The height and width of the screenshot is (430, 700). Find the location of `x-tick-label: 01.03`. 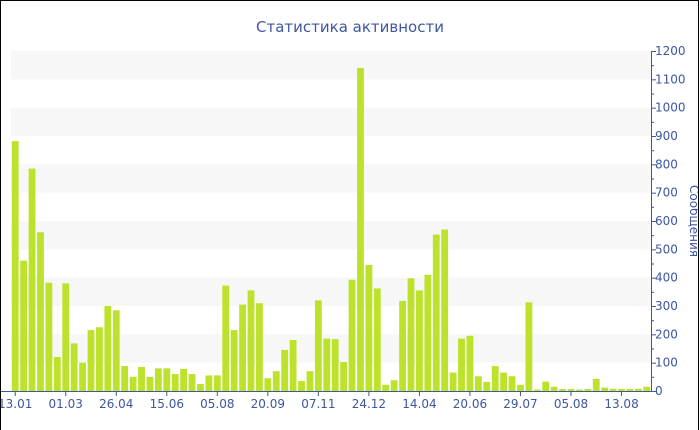

x-tick-label: 01.03 is located at coordinates (66, 404).